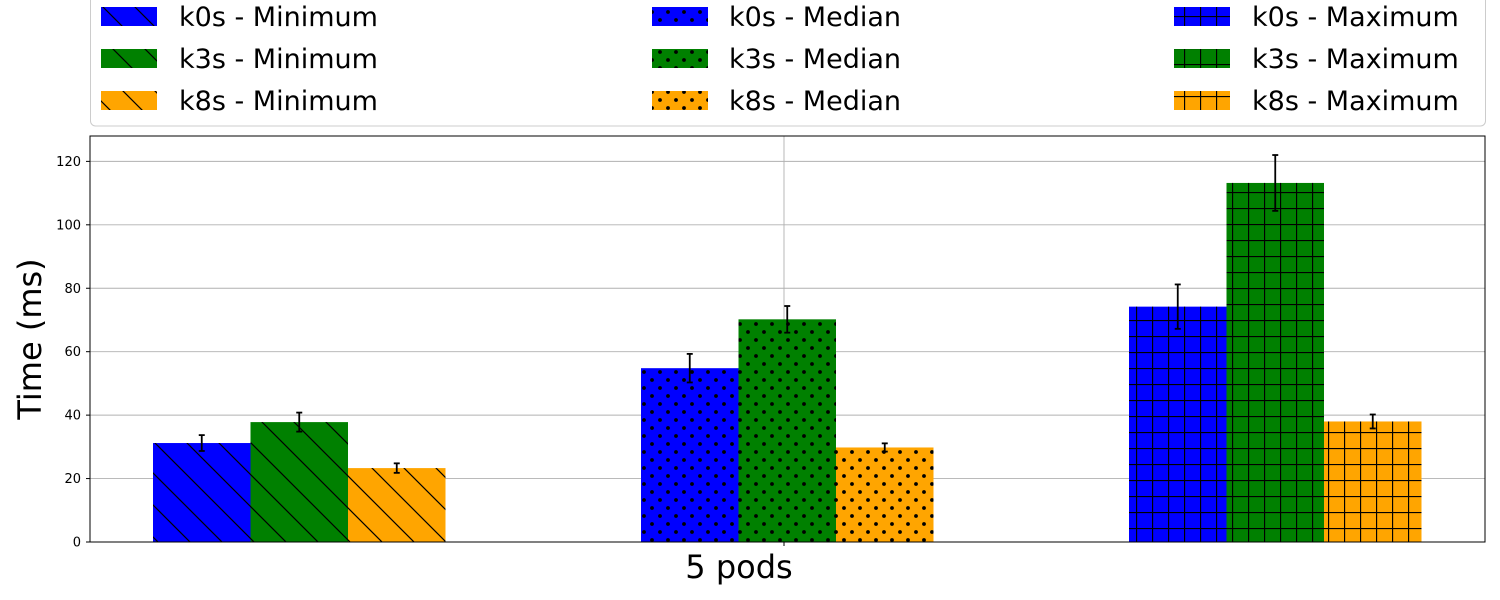  I want to click on y-axis: 0 20 40 60 80 100 120, so click(73, 353).